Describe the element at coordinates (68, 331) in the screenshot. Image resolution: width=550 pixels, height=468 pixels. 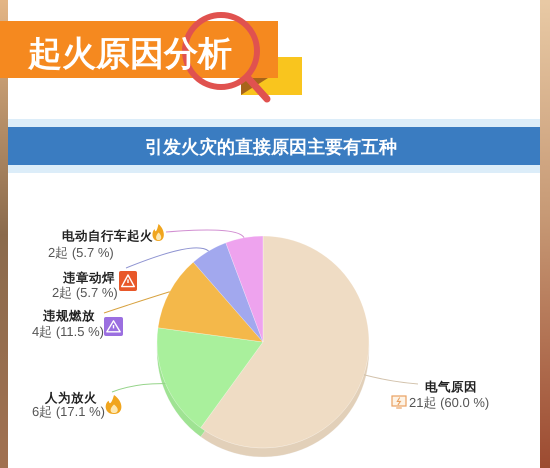
I see `data-label: 4起 (11.5 %)` at that location.